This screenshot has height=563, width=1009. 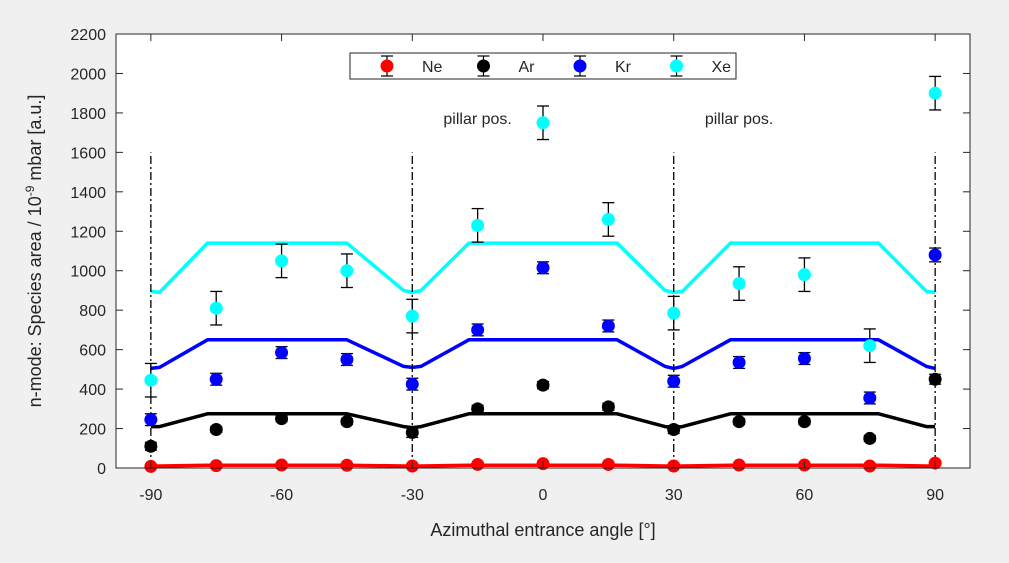 What do you see at coordinates (506, 66) in the screenshot?
I see `legend-entry-ar: Ar` at bounding box center [506, 66].